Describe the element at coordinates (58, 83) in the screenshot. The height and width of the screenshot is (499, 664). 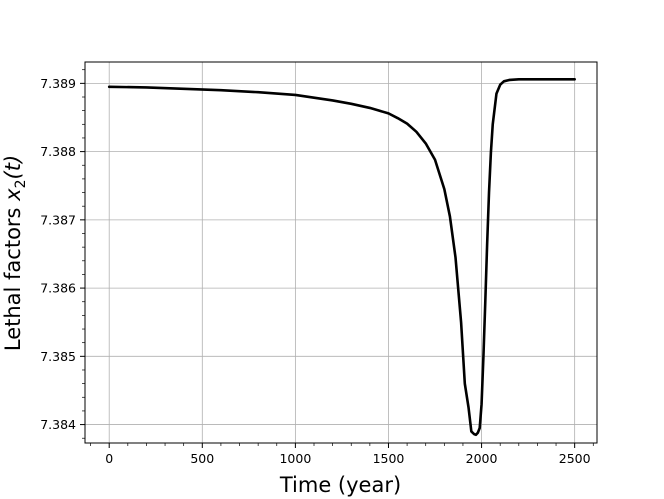
I see `y-tick-label: 7.389` at that location.